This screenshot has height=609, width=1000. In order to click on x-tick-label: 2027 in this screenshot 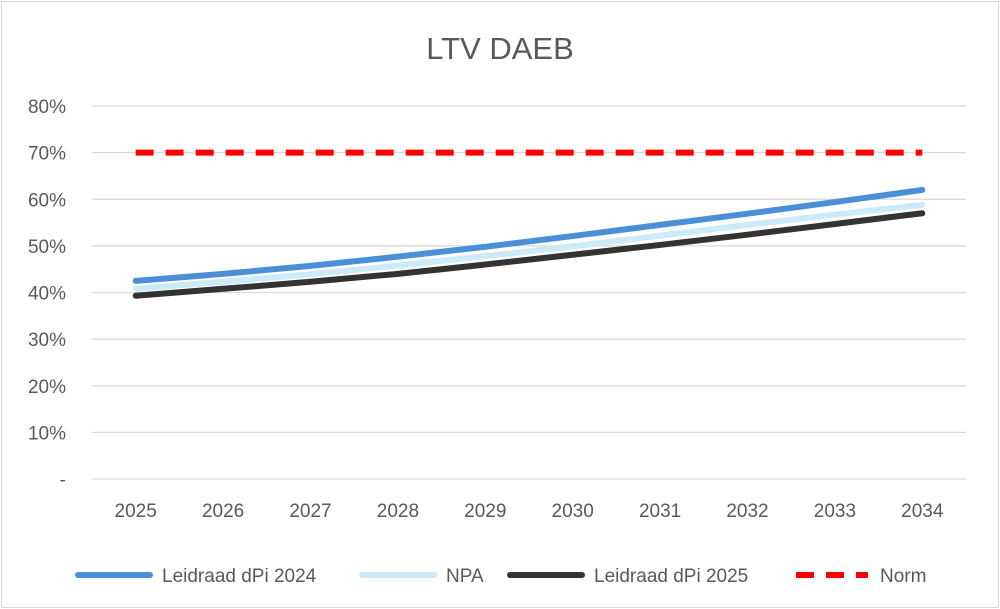, I will do `click(310, 511)`.